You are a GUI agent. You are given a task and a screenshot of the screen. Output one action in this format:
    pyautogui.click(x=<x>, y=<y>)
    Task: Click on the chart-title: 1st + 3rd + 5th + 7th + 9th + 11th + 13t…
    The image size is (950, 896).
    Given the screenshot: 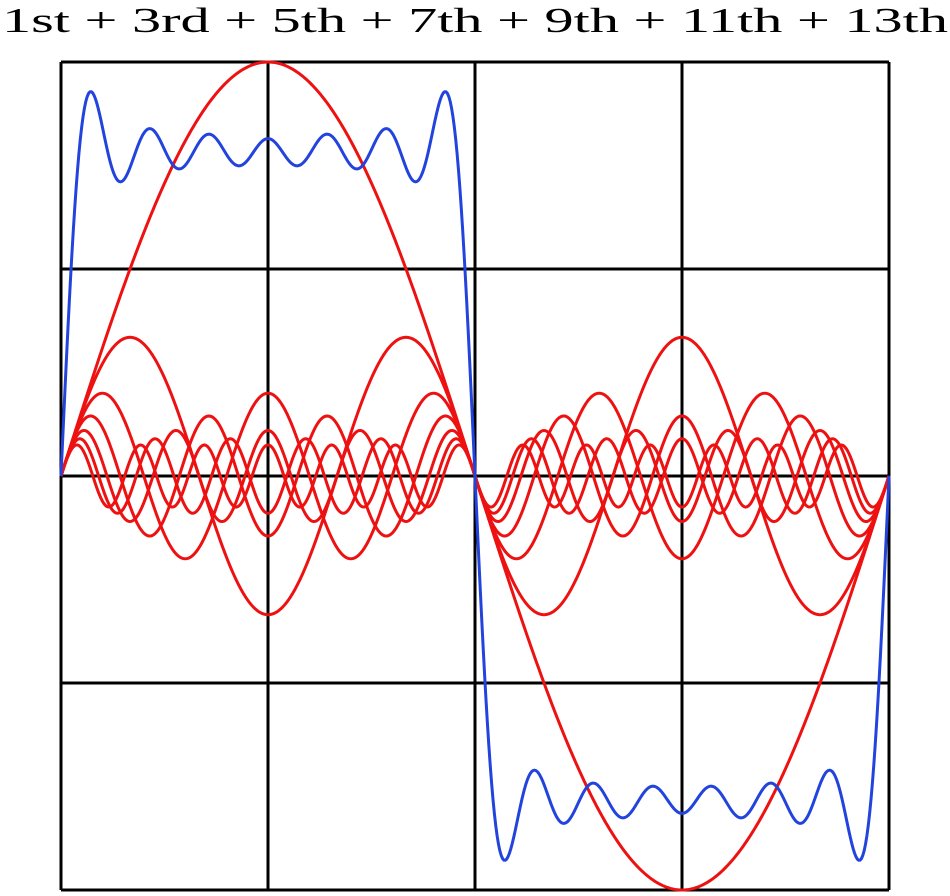 What is the action you would take?
    pyautogui.click(x=475, y=20)
    